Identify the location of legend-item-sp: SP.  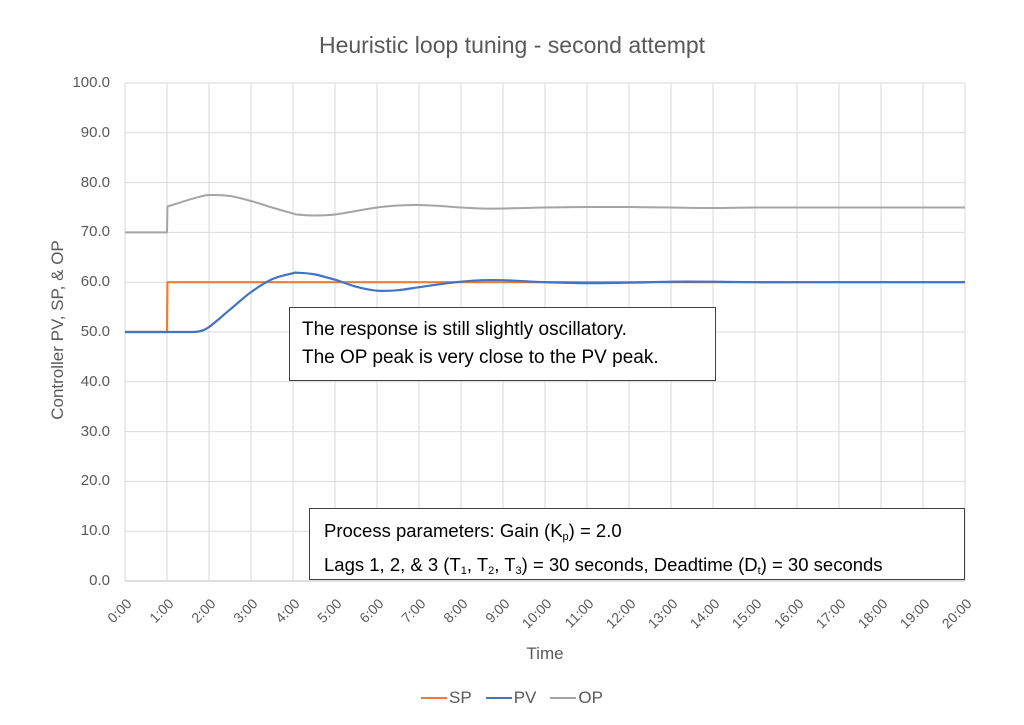
(446, 698).